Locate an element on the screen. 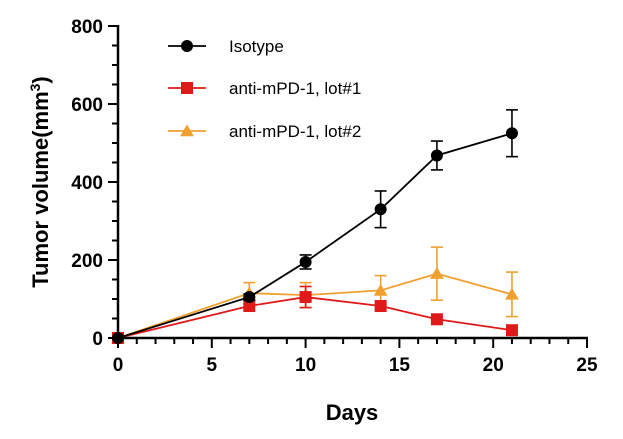 The height and width of the screenshot is (439, 623). legend-item-2: anti-mPD-1, lot#1 is located at coordinates (264, 88).